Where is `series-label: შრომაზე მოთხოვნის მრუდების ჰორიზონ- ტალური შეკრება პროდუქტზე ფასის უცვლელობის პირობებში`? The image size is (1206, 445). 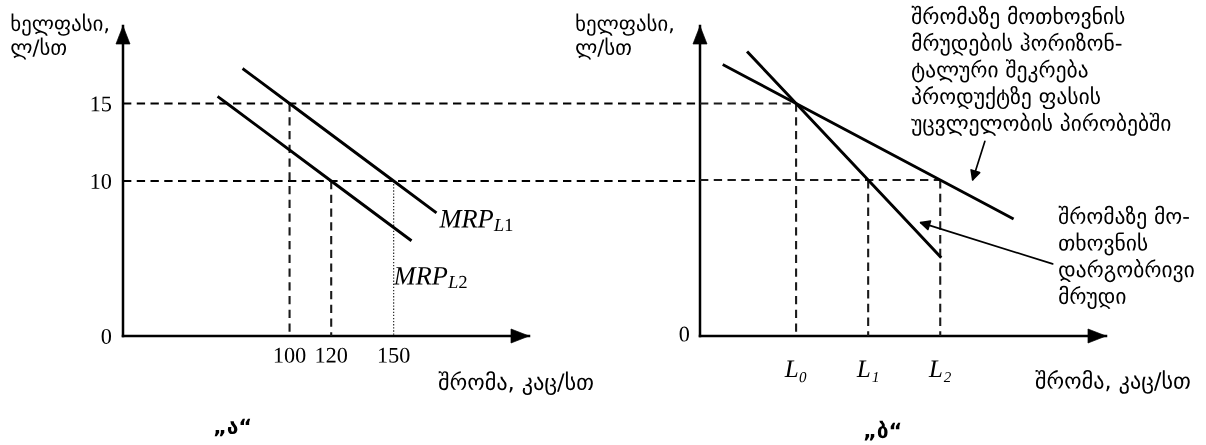
series-label: შრომაზე მოთხოვნის მრუდების ჰორიზონ- ტალური შეკრება პროდუქტზე ფასის უცვლელობის პირობებში is located at coordinates (1041, 70).